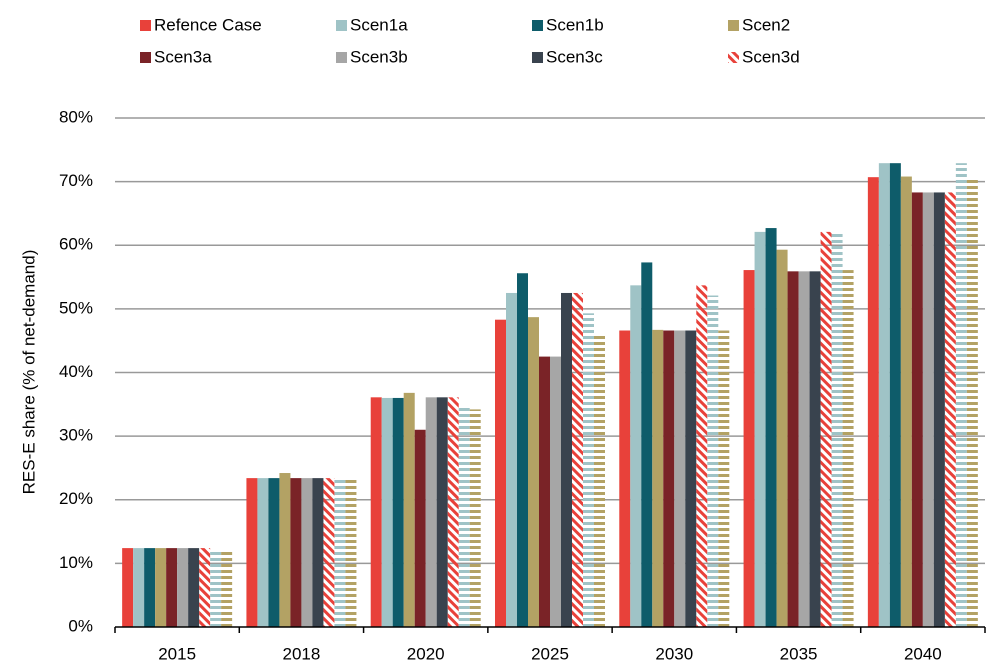 The height and width of the screenshot is (663, 998). I want to click on x-tick-label: 2025, so click(550, 653).